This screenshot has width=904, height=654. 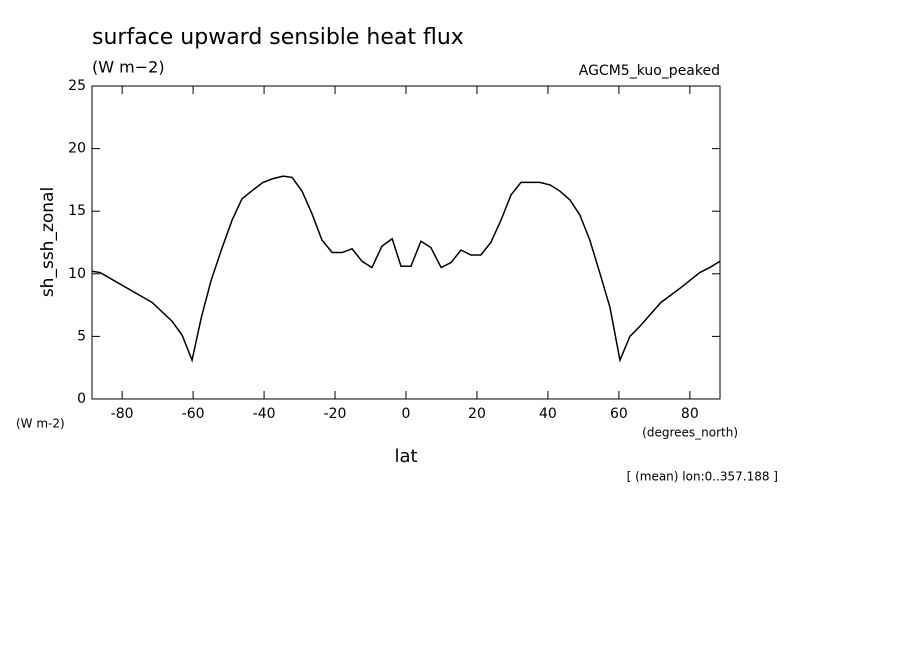 What do you see at coordinates (40, 424) in the screenshot?
I see `y-units: (W m-2)` at bounding box center [40, 424].